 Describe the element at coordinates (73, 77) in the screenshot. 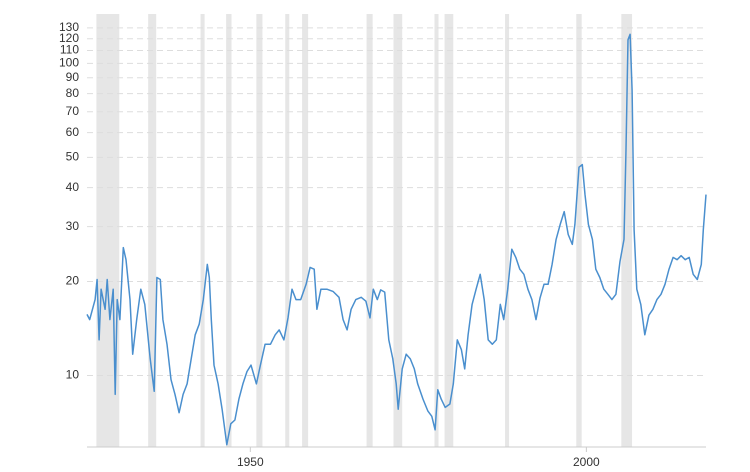

I see `y-tick-label: 90` at that location.